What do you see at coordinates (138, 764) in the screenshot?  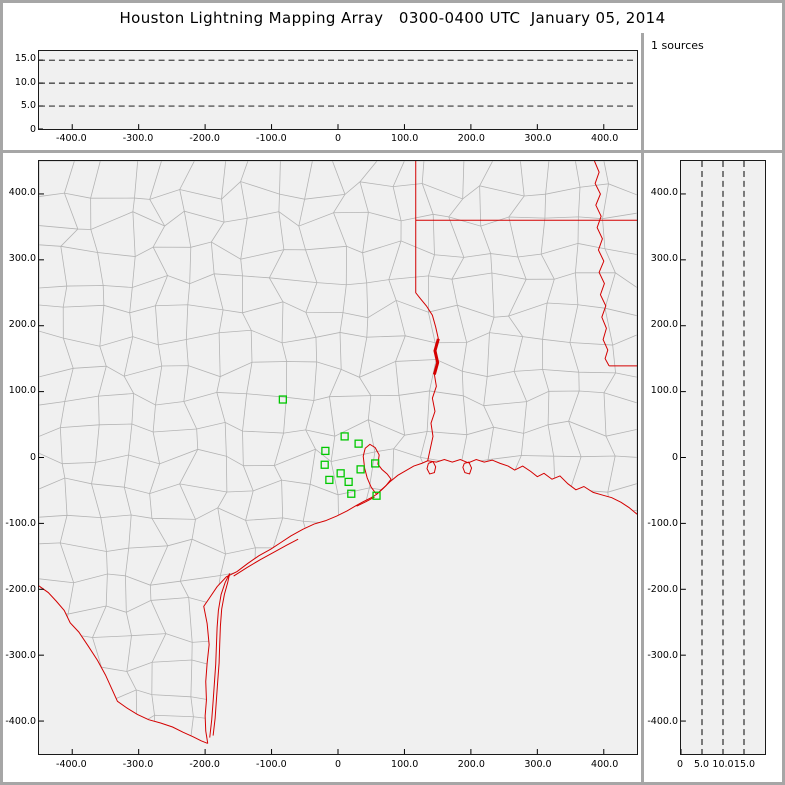 I see `map-x-tick-label: -300.0` at bounding box center [138, 764].